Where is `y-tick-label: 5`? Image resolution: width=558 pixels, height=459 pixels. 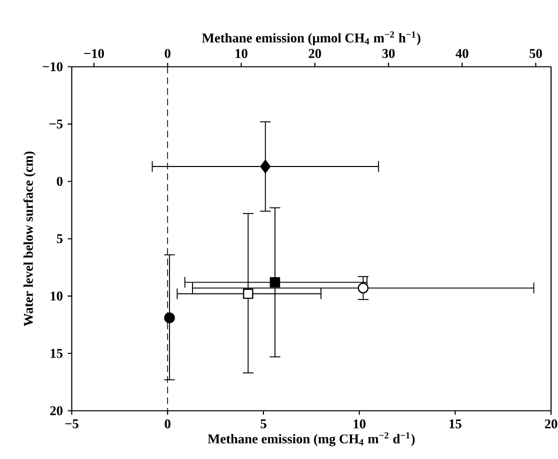
y-tick-label: 5 is located at coordinates (59, 239).